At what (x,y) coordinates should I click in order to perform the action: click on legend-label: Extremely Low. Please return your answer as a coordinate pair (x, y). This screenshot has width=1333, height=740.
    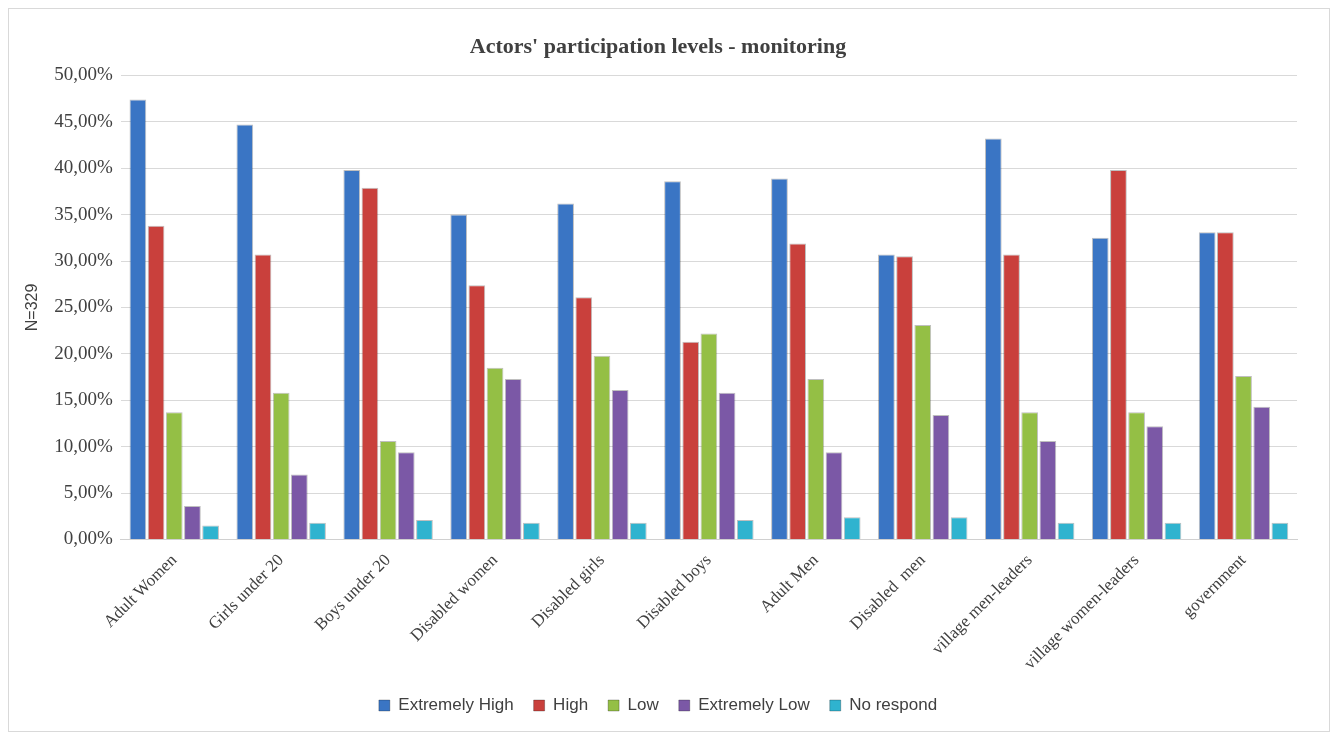
    Looking at the image, I should click on (754, 705).